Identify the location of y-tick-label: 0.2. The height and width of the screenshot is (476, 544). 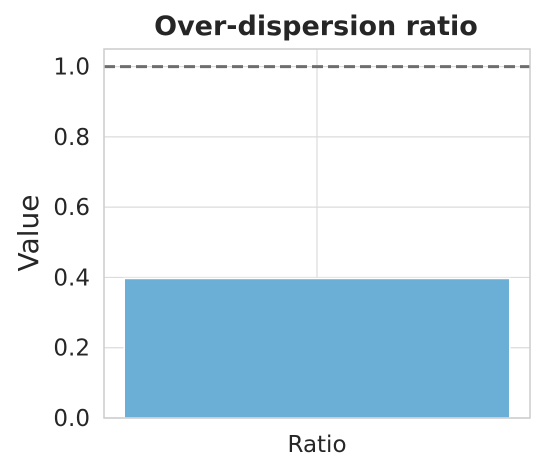
(71, 349).